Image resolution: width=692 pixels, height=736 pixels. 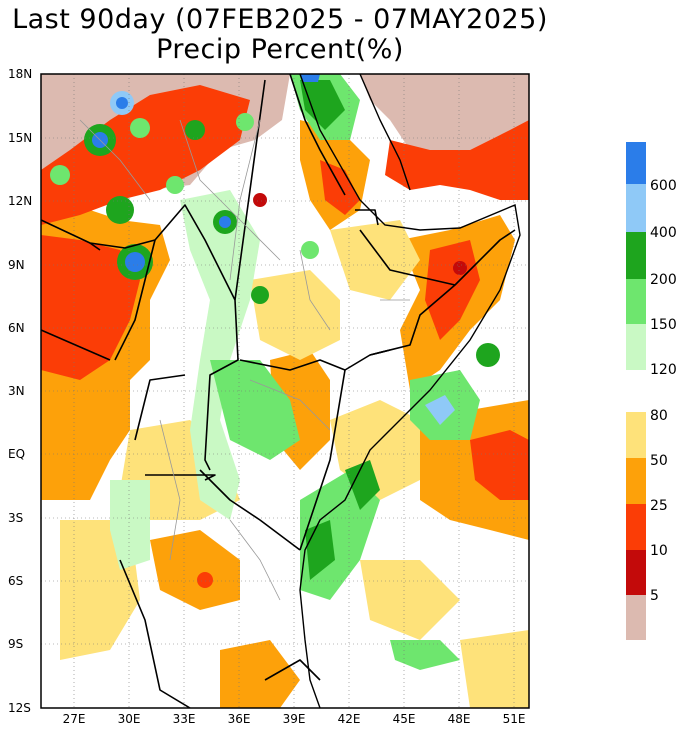 What do you see at coordinates (16, 328) in the screenshot?
I see `lat-tick-label: 6N` at bounding box center [16, 328].